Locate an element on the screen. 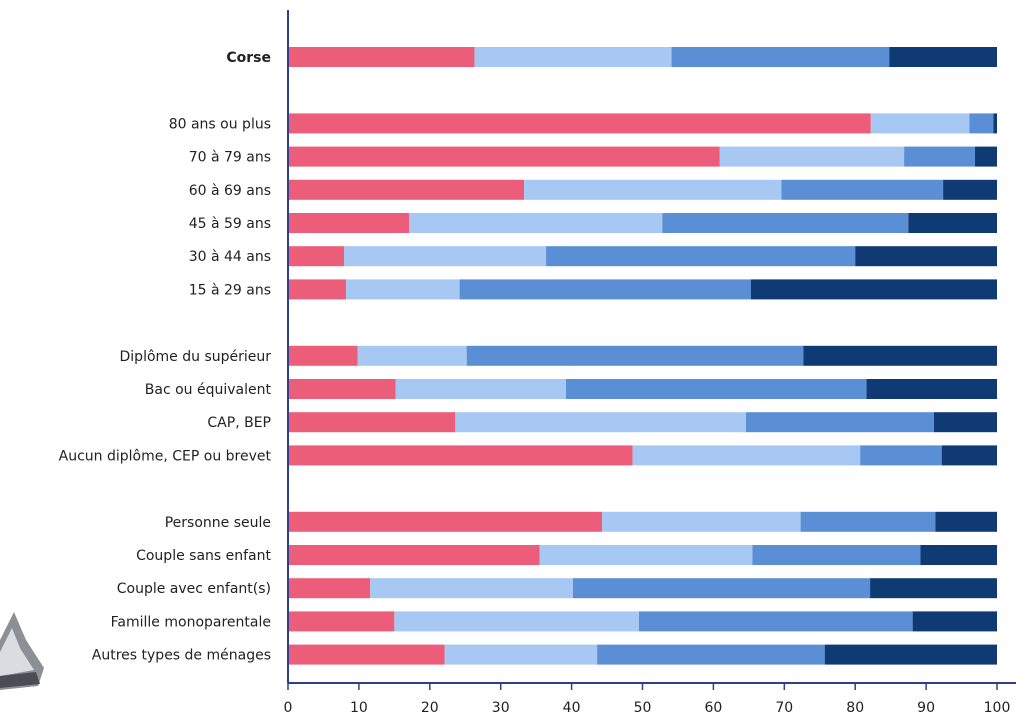 The image size is (1026, 727). bar-segment-couple-avec-enfant-s-s3 is located at coordinates (722, 588).